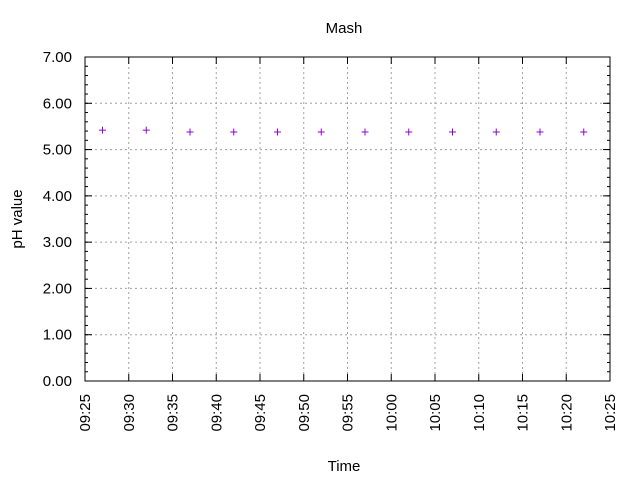 This screenshot has height=480, width=640. What do you see at coordinates (57, 196) in the screenshot?
I see `y-tick-label: 4.00` at bounding box center [57, 196].